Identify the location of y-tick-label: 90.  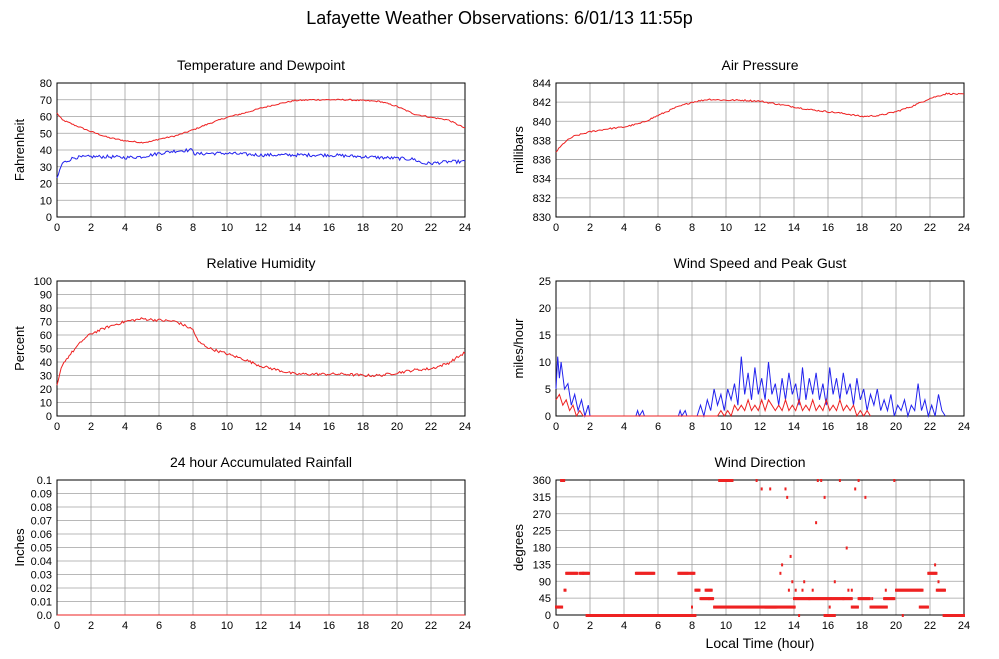
(46, 296).